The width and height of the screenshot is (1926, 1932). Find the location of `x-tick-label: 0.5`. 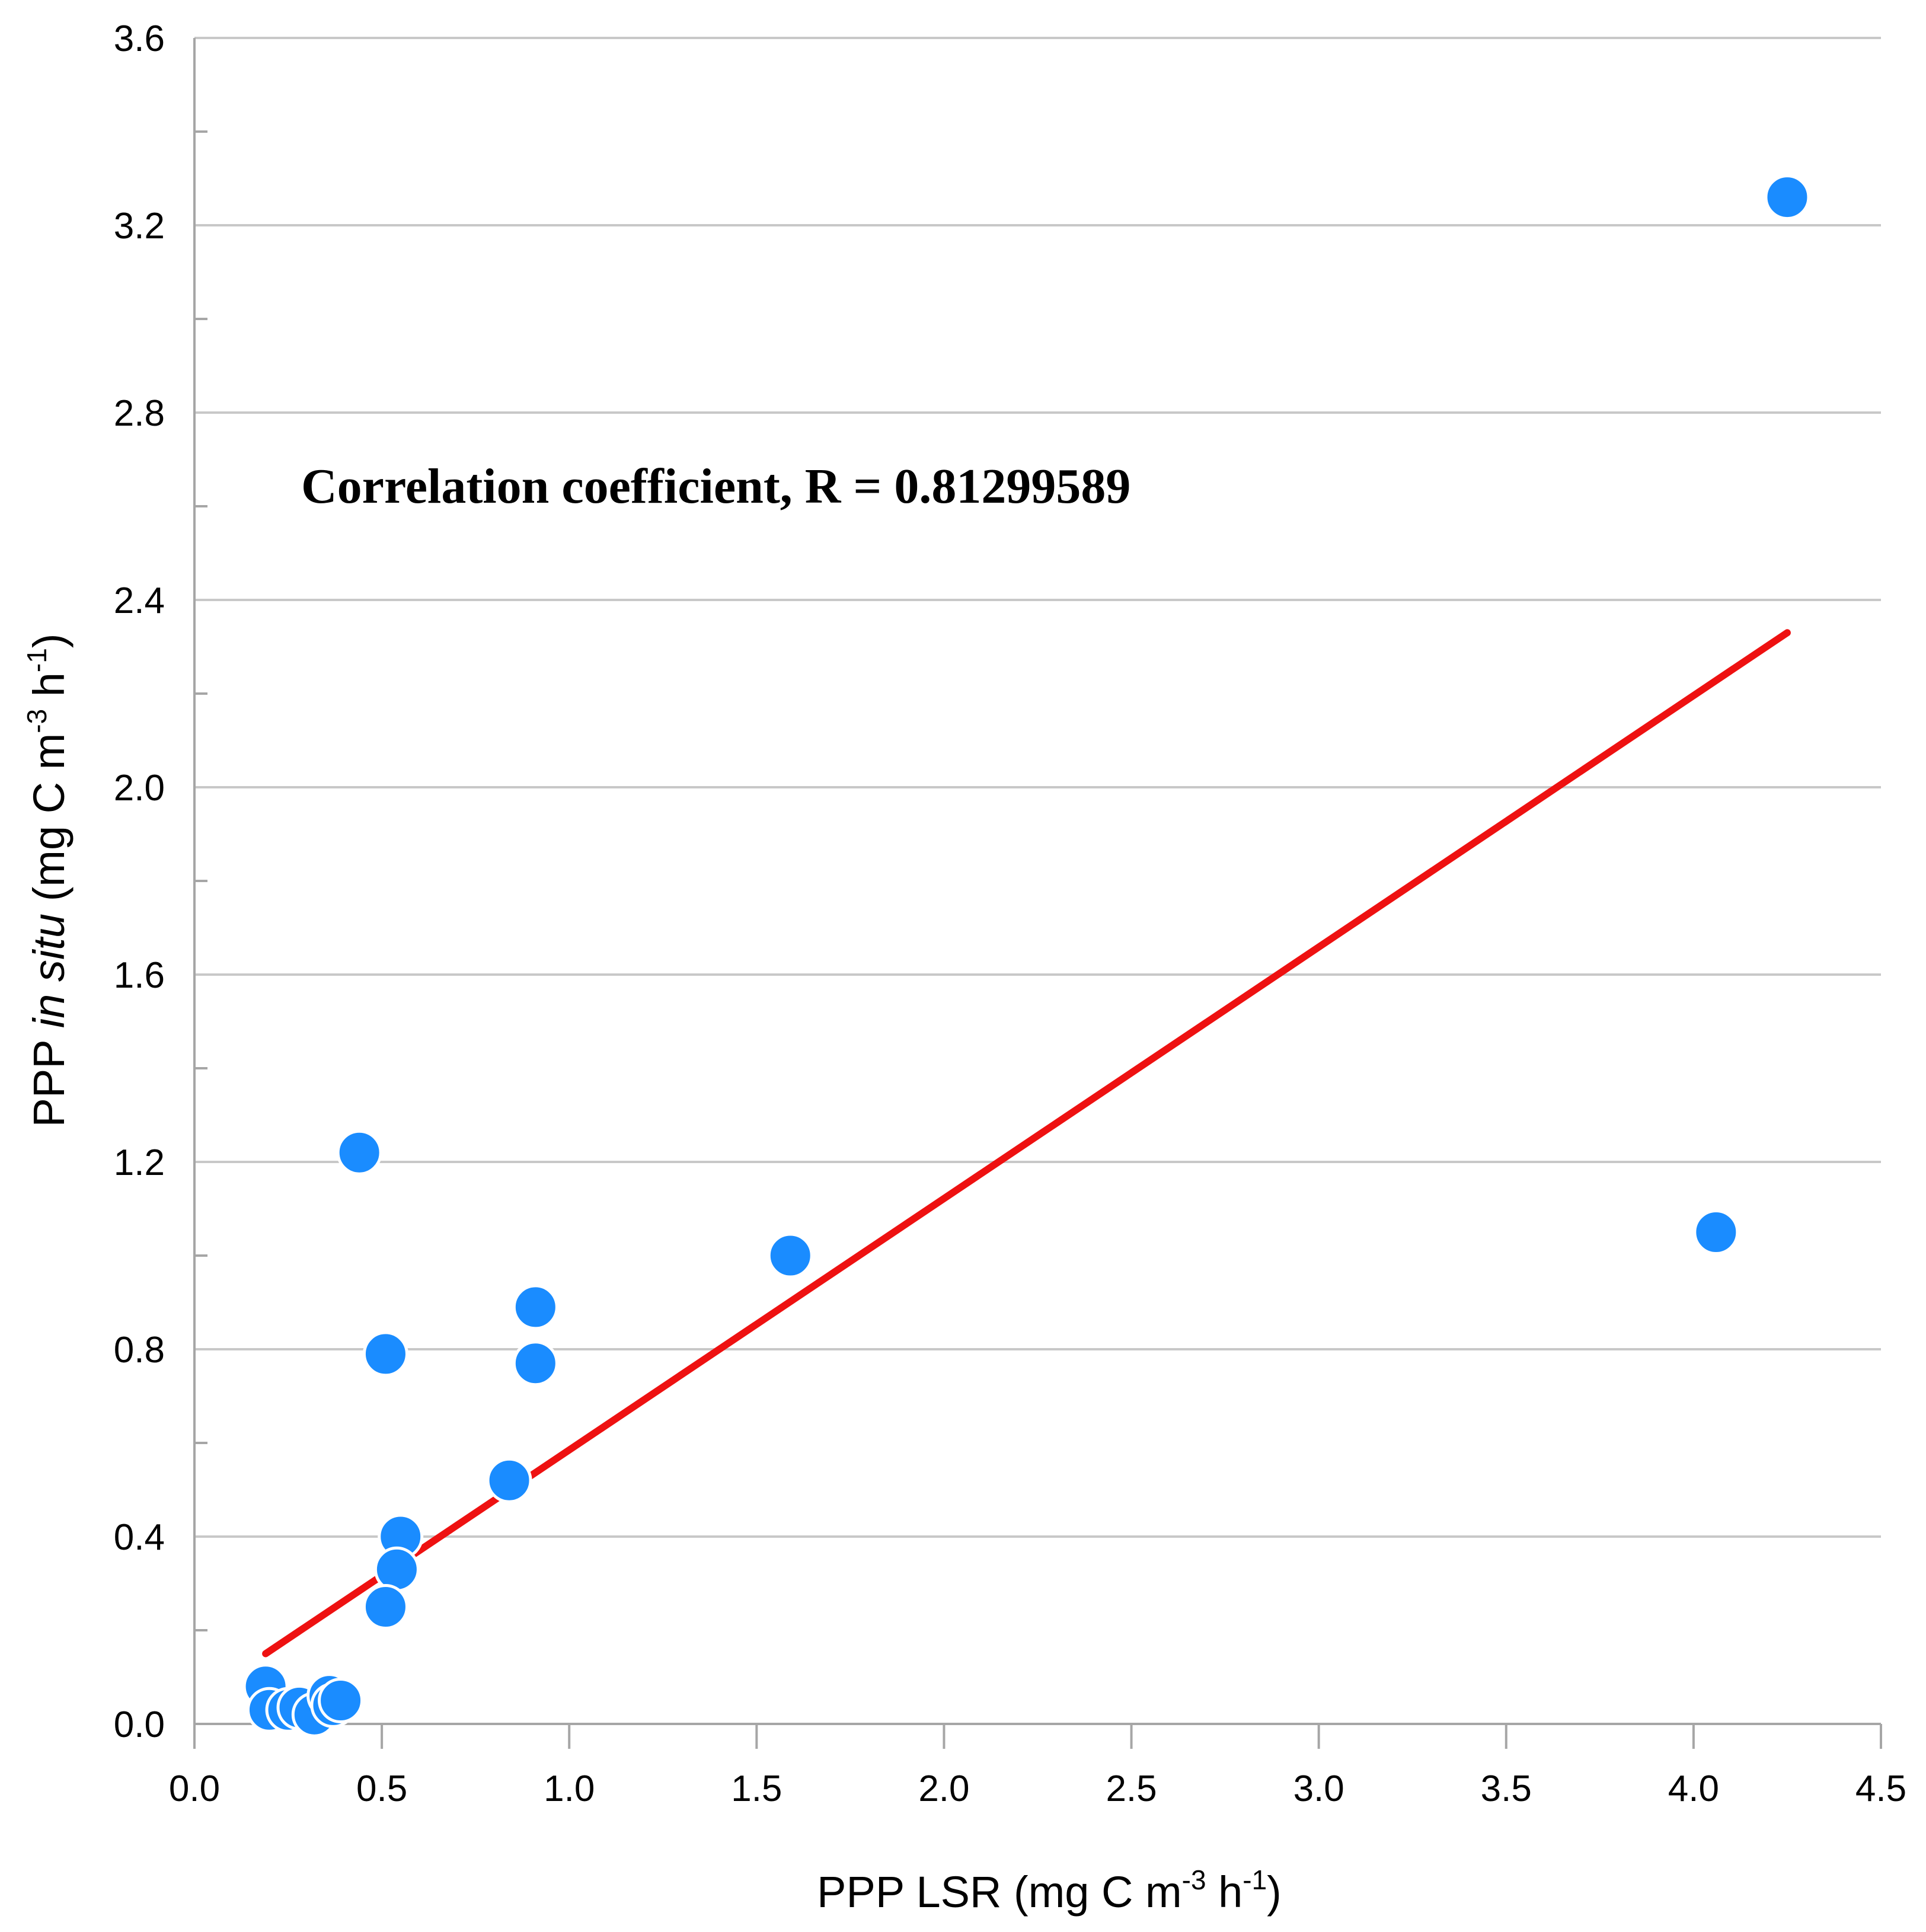

x-tick-label: 0.5 is located at coordinates (381, 1788).